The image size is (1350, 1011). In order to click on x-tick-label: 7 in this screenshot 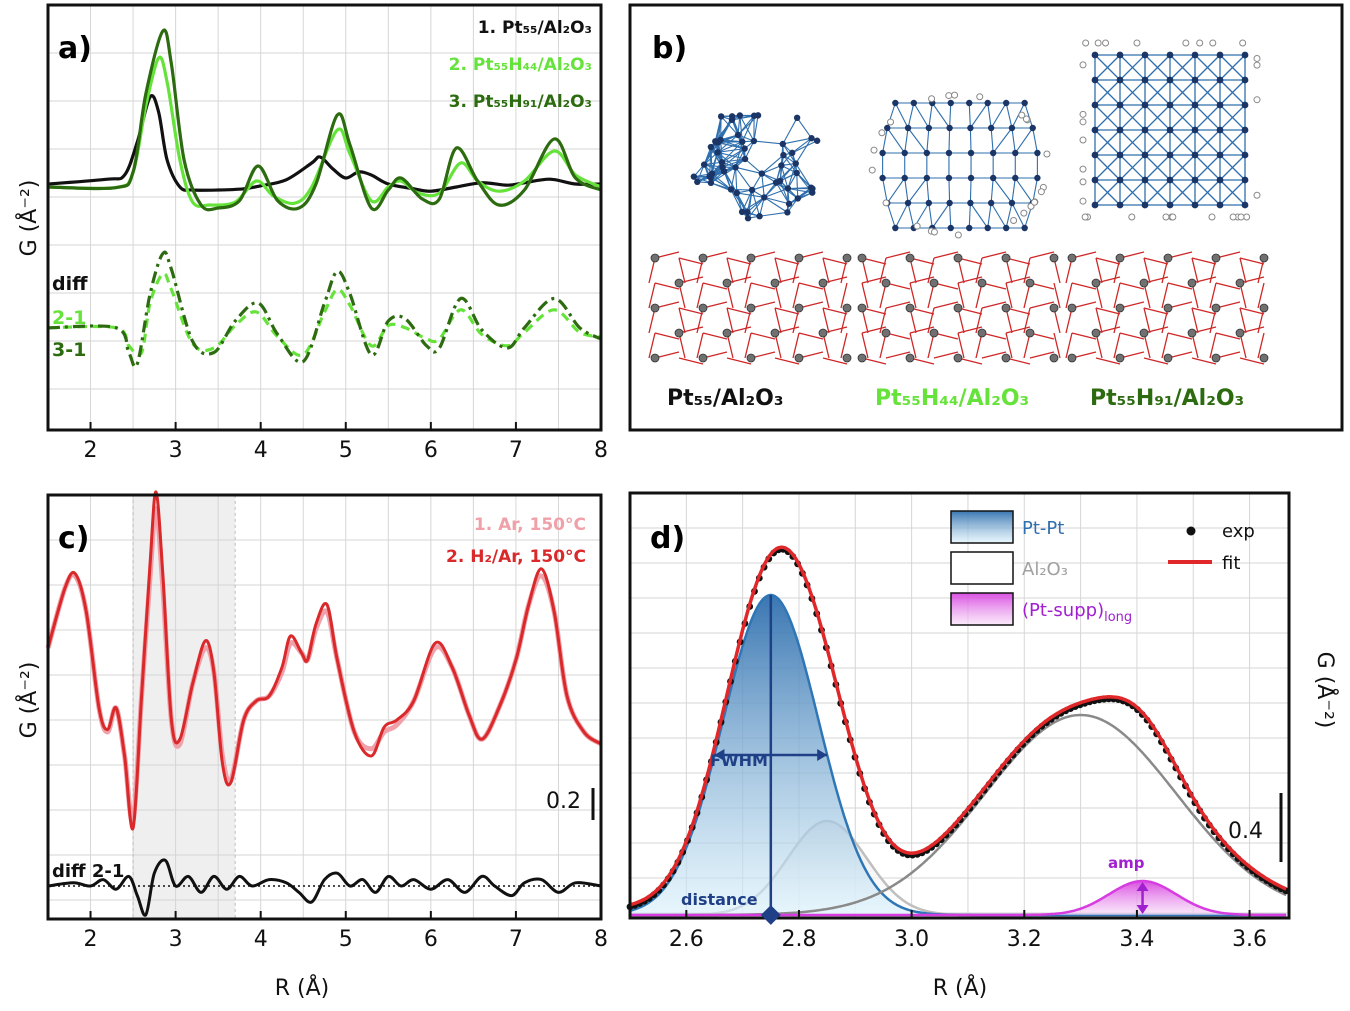, I will do `click(516, 939)`.